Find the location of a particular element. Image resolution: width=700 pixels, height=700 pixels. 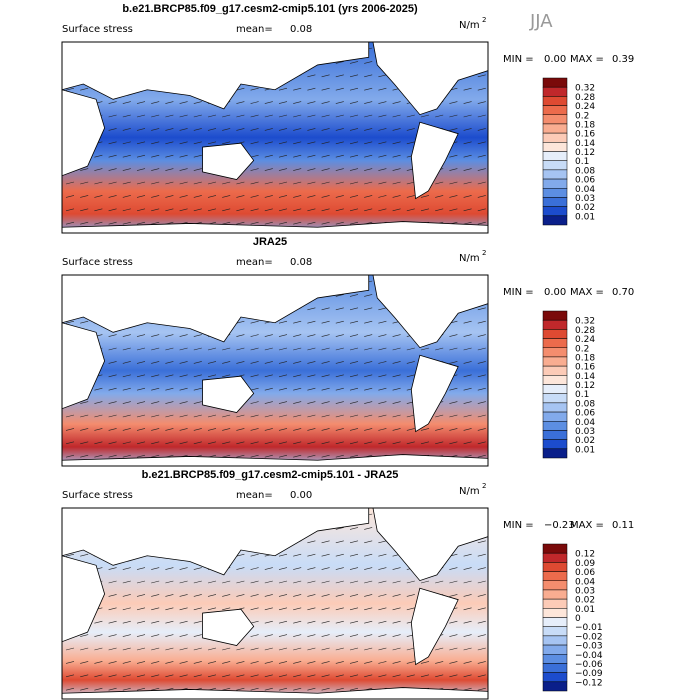

colorbar-label: −0.01 is located at coordinates (589, 628).